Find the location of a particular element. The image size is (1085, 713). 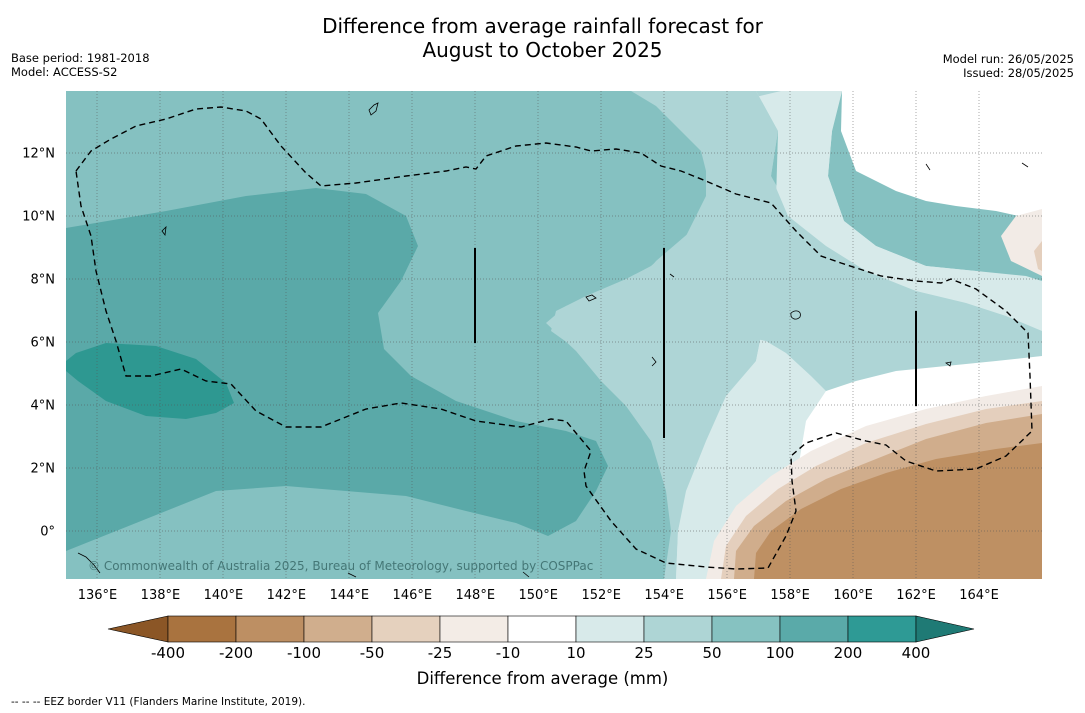

colorbar is located at coordinates (541, 629).